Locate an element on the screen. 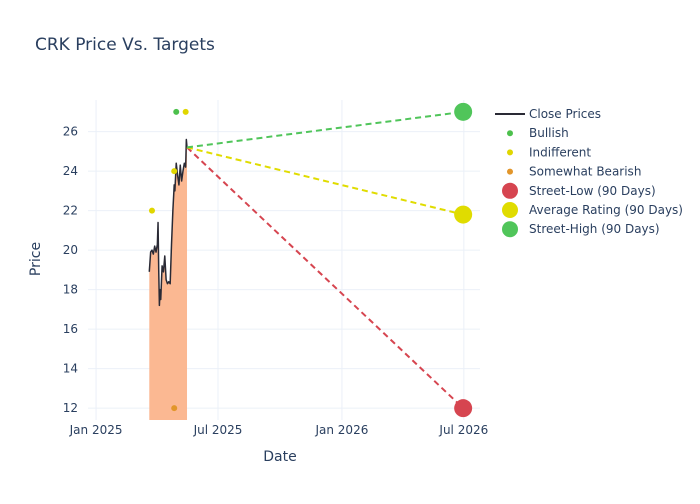 The height and width of the screenshot is (504, 700). x-axis: Jan 2025 Jul 2025 Jan 2026 Jul 2026 is located at coordinates (279, 430).